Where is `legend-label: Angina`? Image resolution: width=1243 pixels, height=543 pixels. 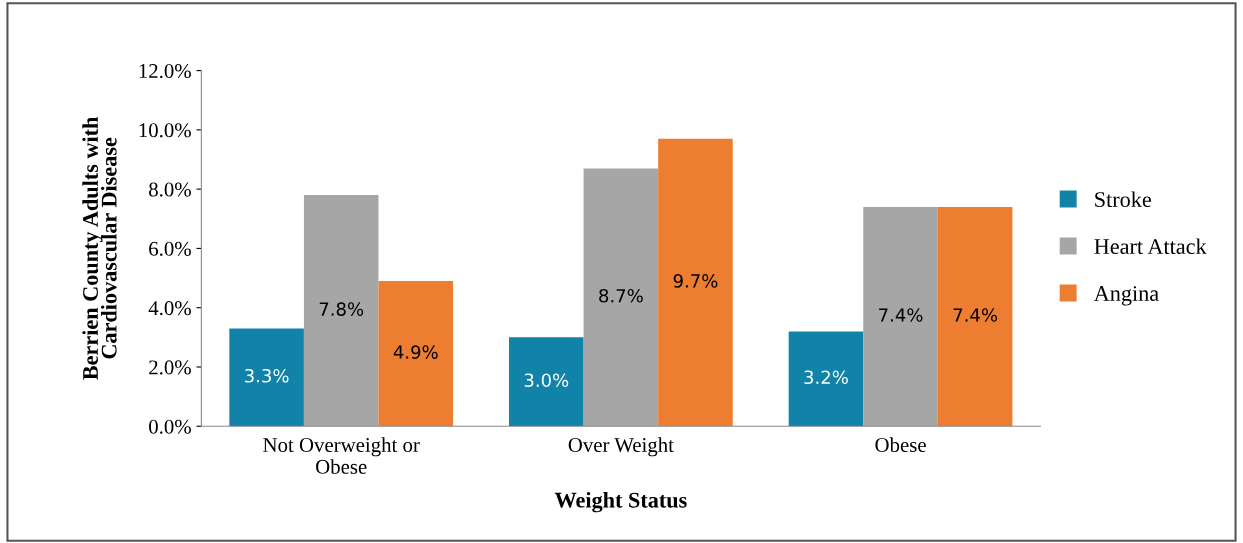 legend-label: Angina is located at coordinates (1126, 296).